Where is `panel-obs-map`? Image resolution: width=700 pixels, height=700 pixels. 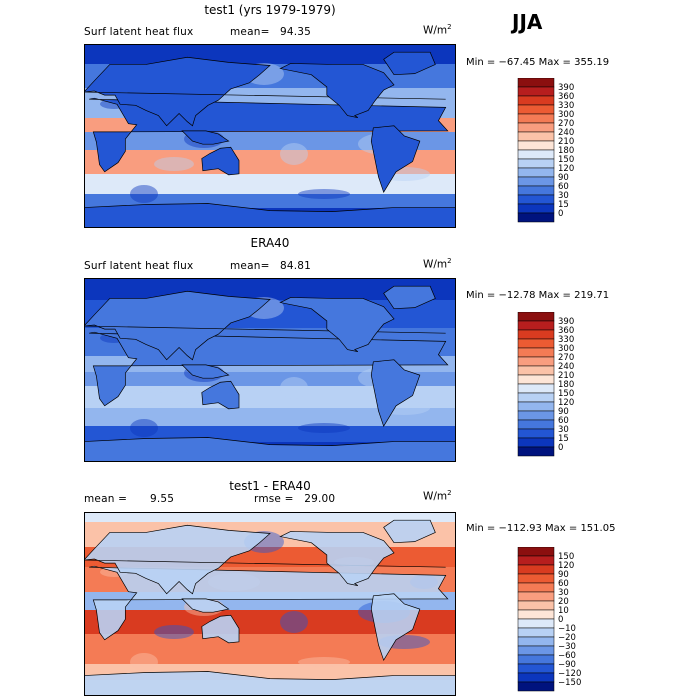
panel-obs-map is located at coordinates (270, 370).